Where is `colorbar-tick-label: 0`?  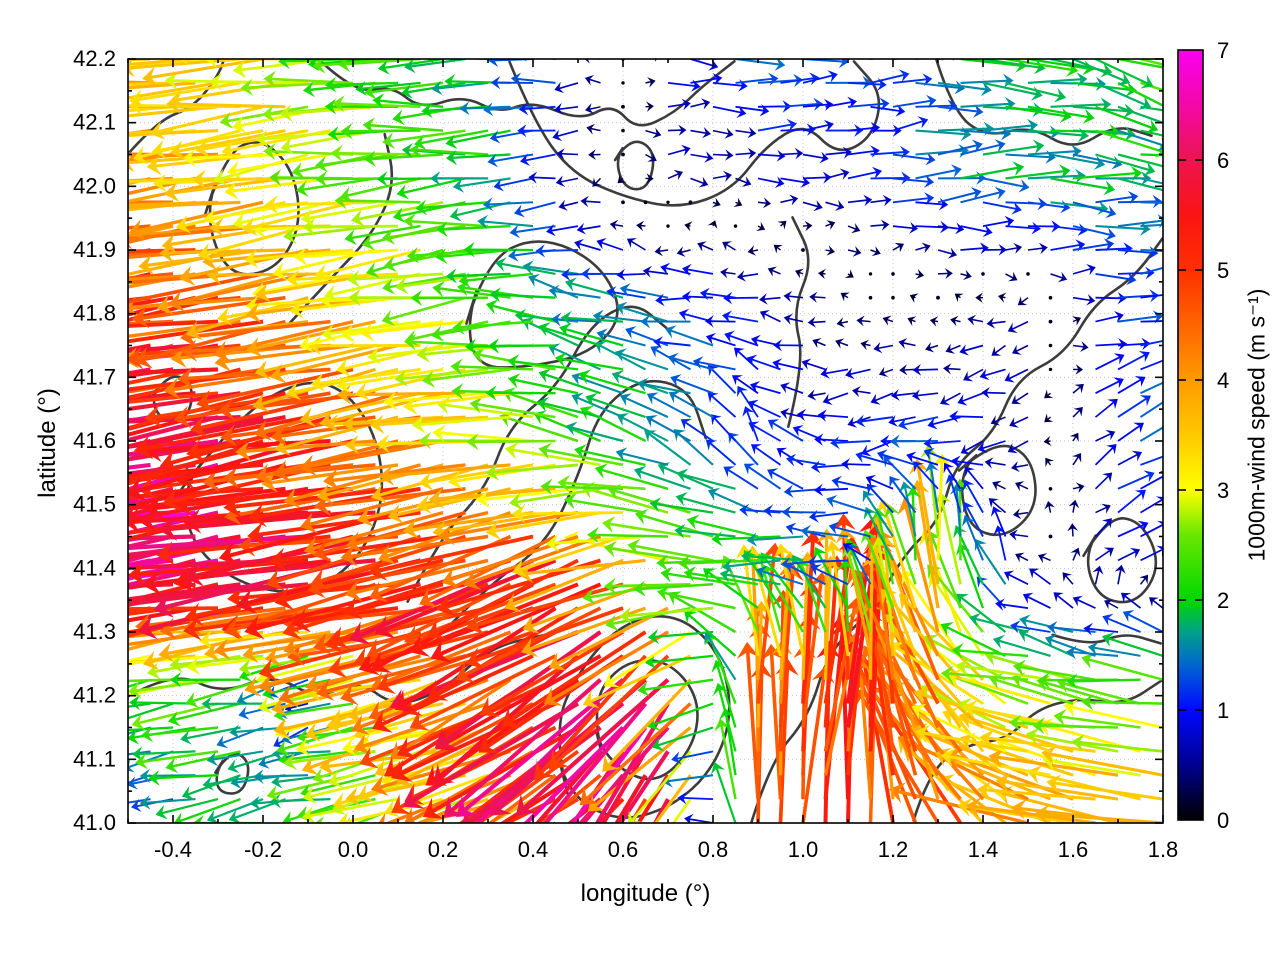 colorbar-tick-label: 0 is located at coordinates (1223, 820).